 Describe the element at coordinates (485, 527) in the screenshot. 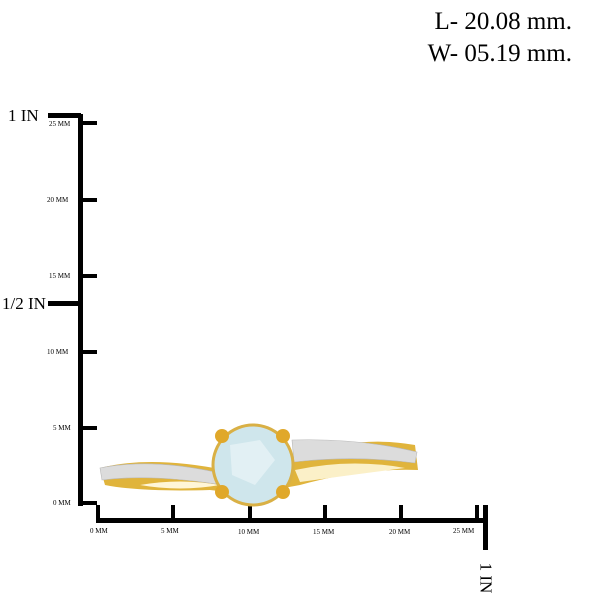

I see `one-inch-mark-h` at that location.